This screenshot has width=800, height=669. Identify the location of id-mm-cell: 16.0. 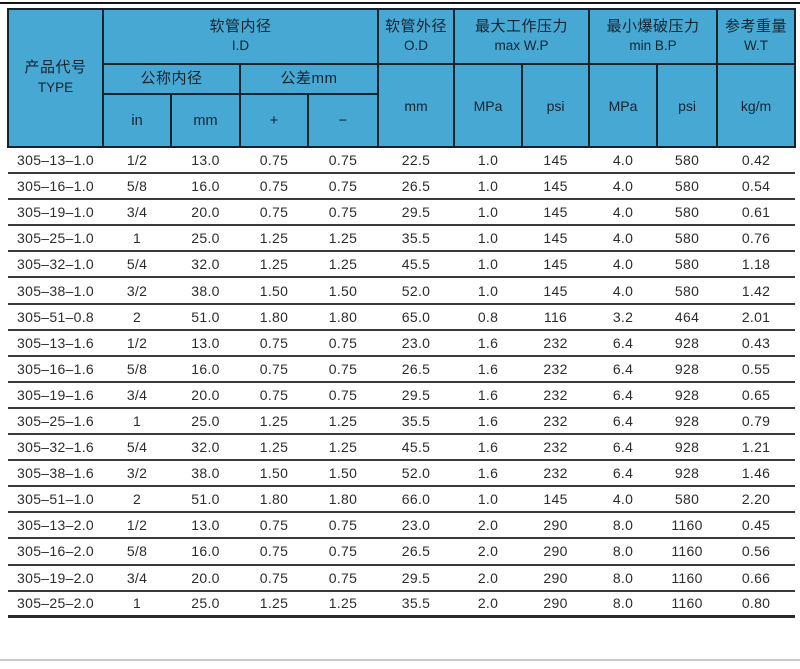
(205, 552).